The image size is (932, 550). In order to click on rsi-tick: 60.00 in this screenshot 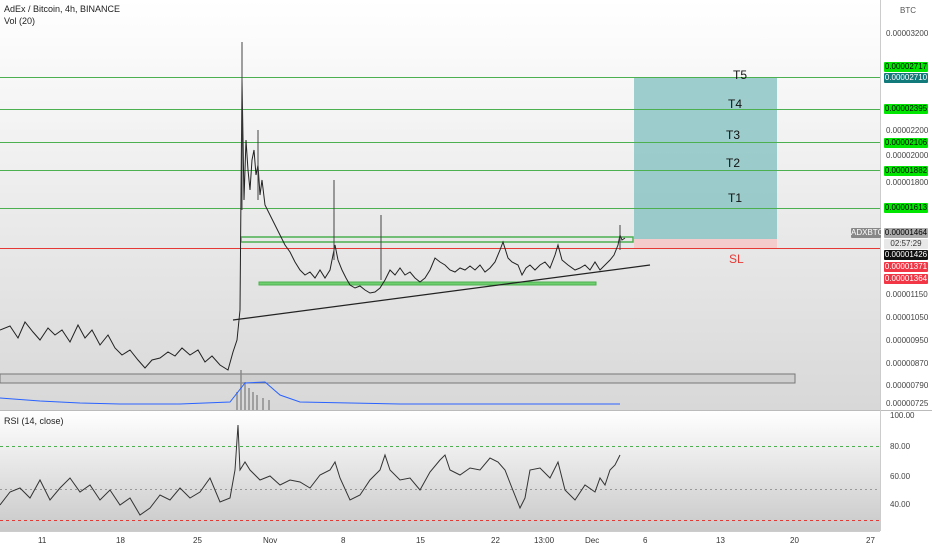, I will do `click(900, 476)`.